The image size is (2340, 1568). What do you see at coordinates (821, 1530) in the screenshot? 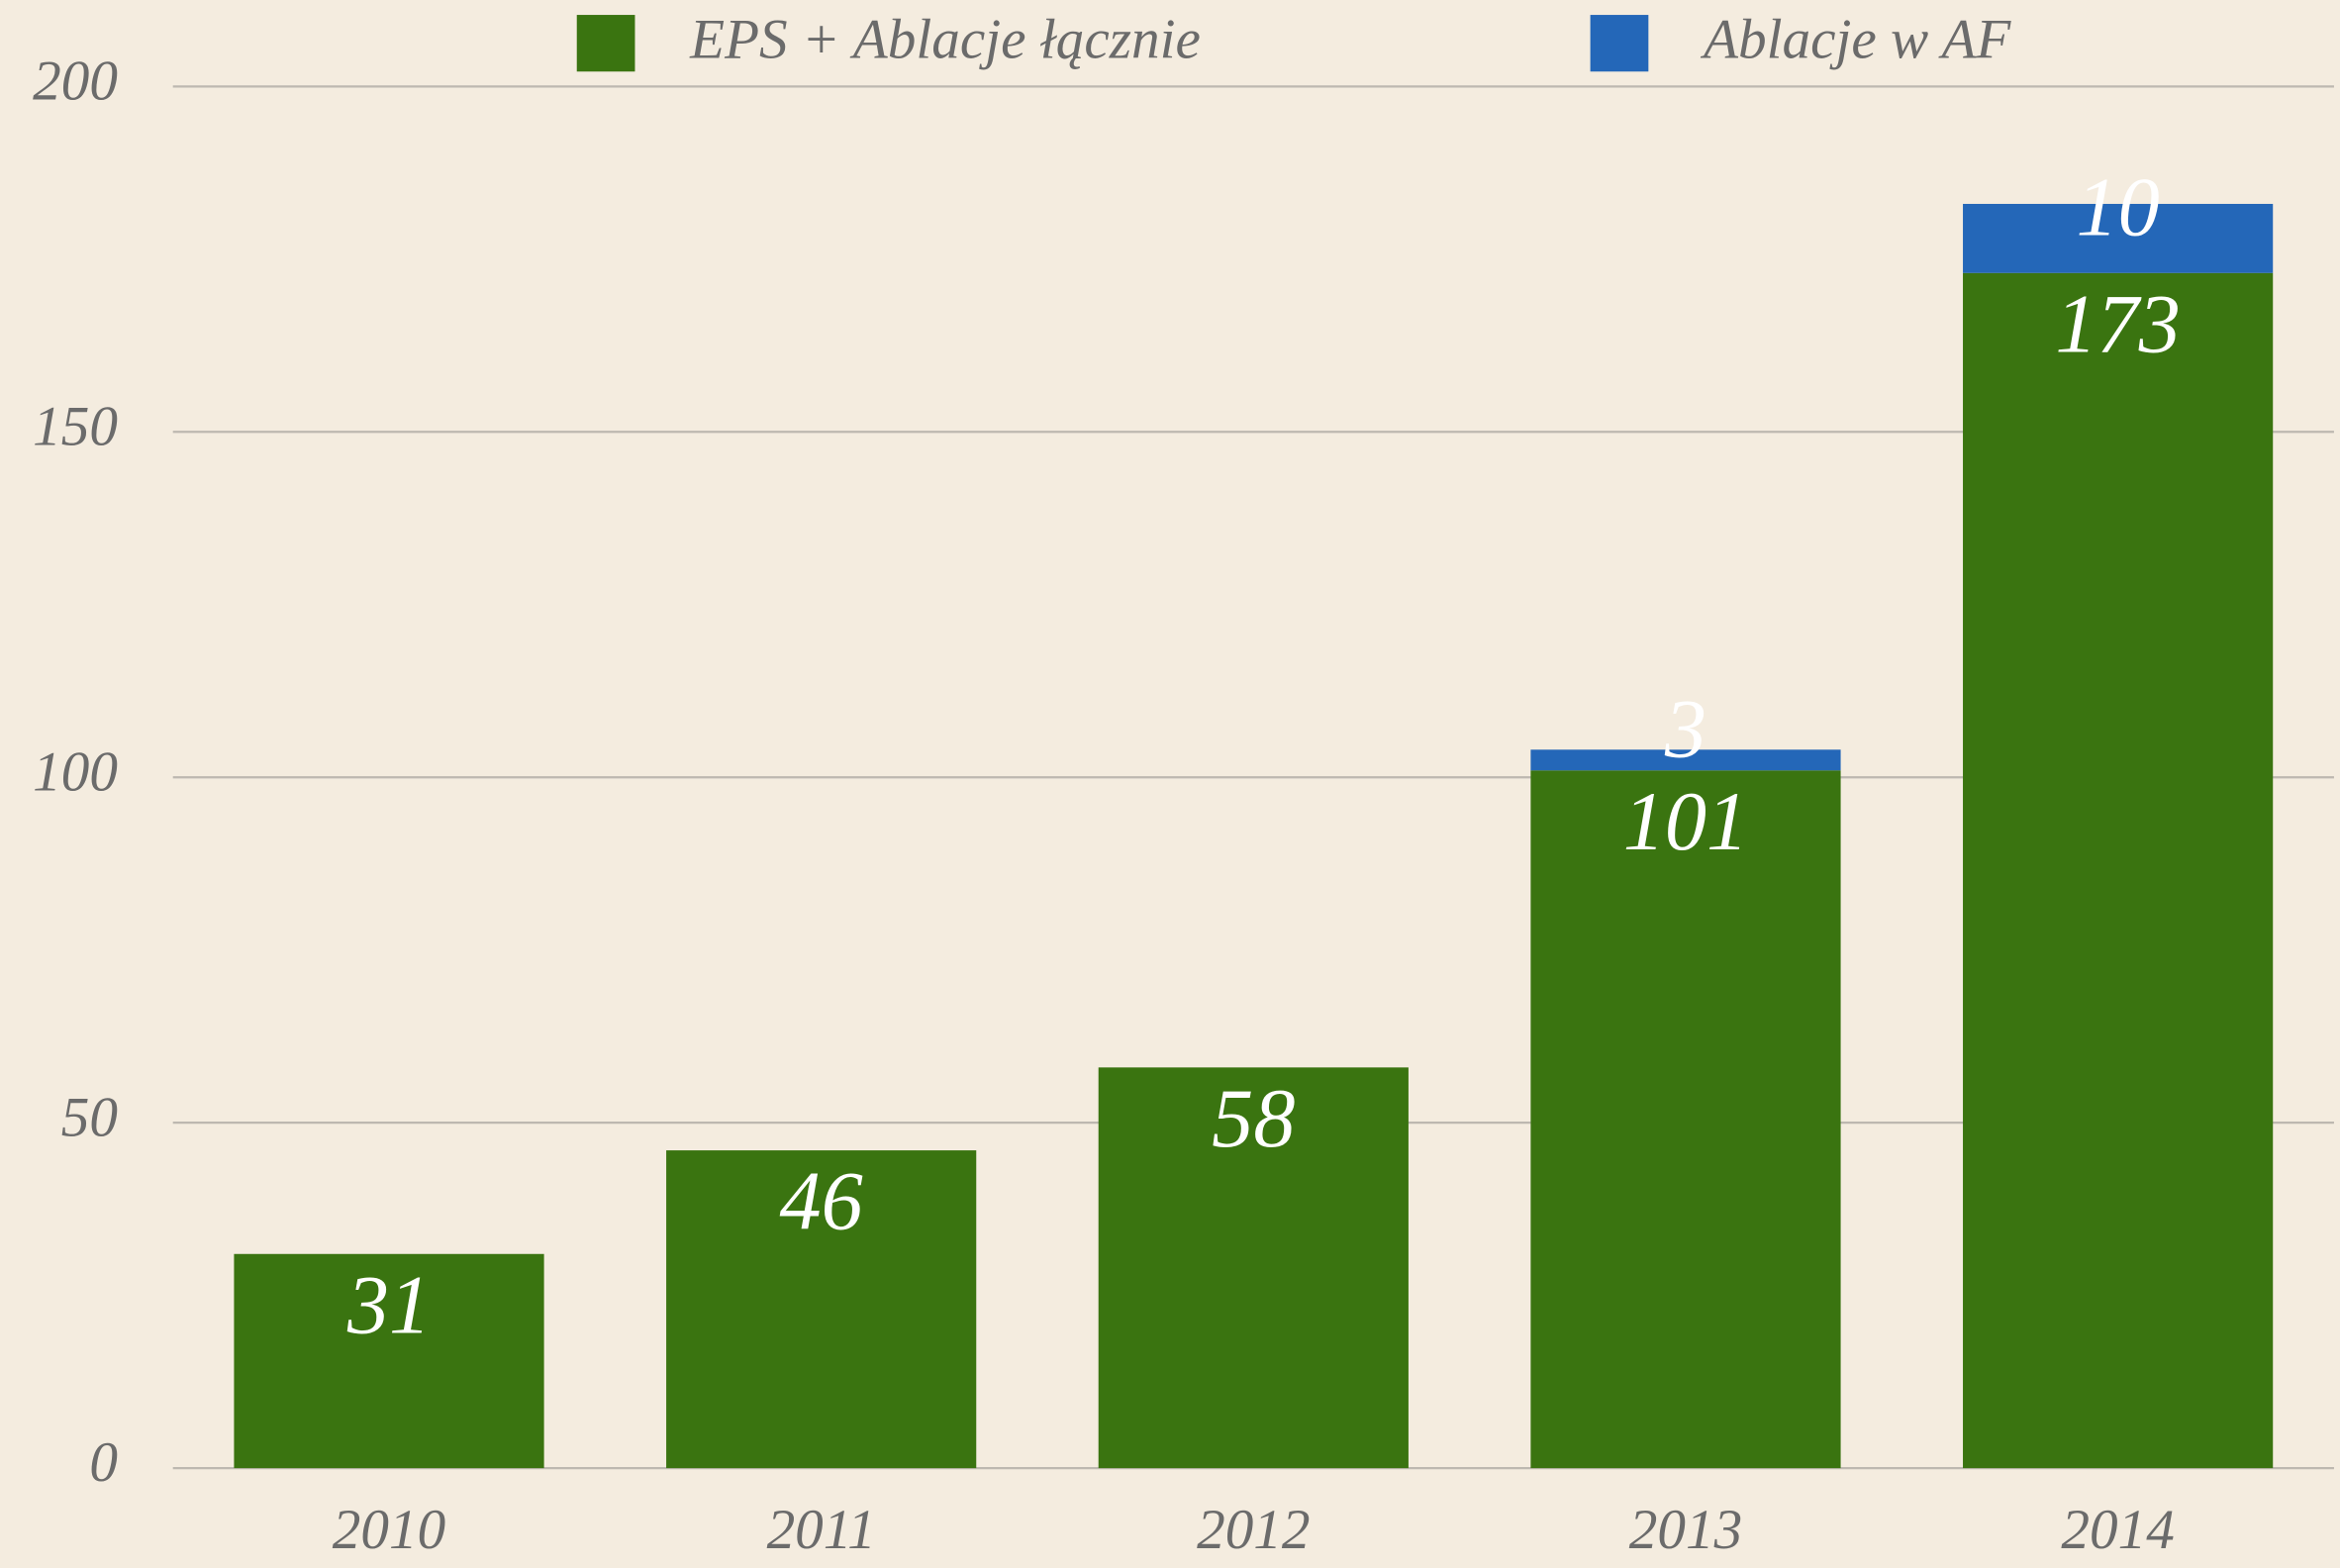
I see `x-tick-label: 2011` at bounding box center [821, 1530].